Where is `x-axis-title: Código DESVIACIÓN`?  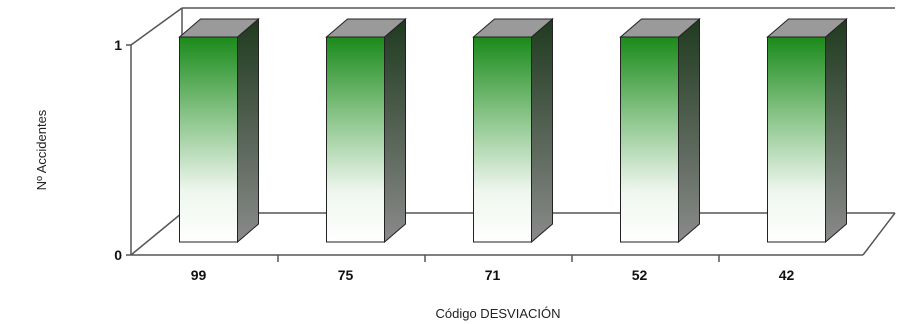
x-axis-title: Código DESVIACIÓN is located at coordinates (498, 313).